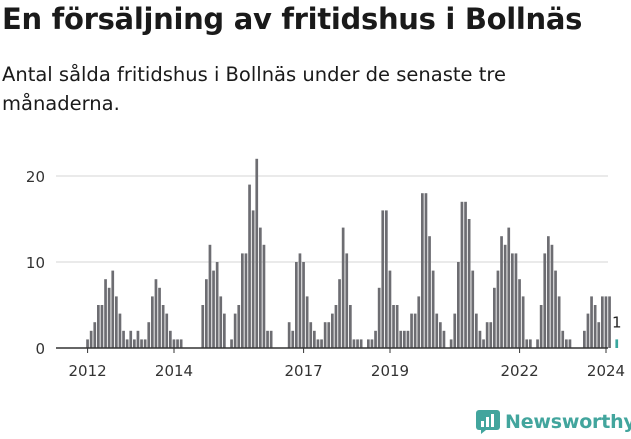 The image size is (631, 439). Describe the element at coordinates (488, 422) in the screenshot. I see `newsworthy-logo-icon` at that location.